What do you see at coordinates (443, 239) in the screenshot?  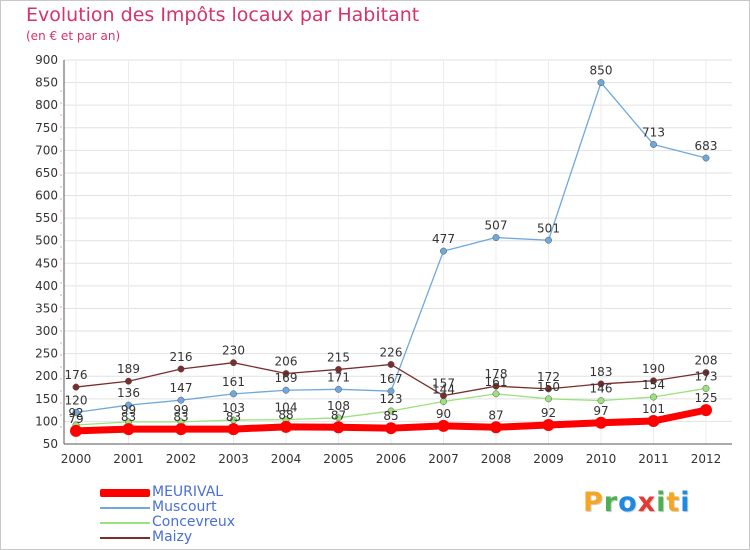 I see `data-label-muscourt: 477` at bounding box center [443, 239].